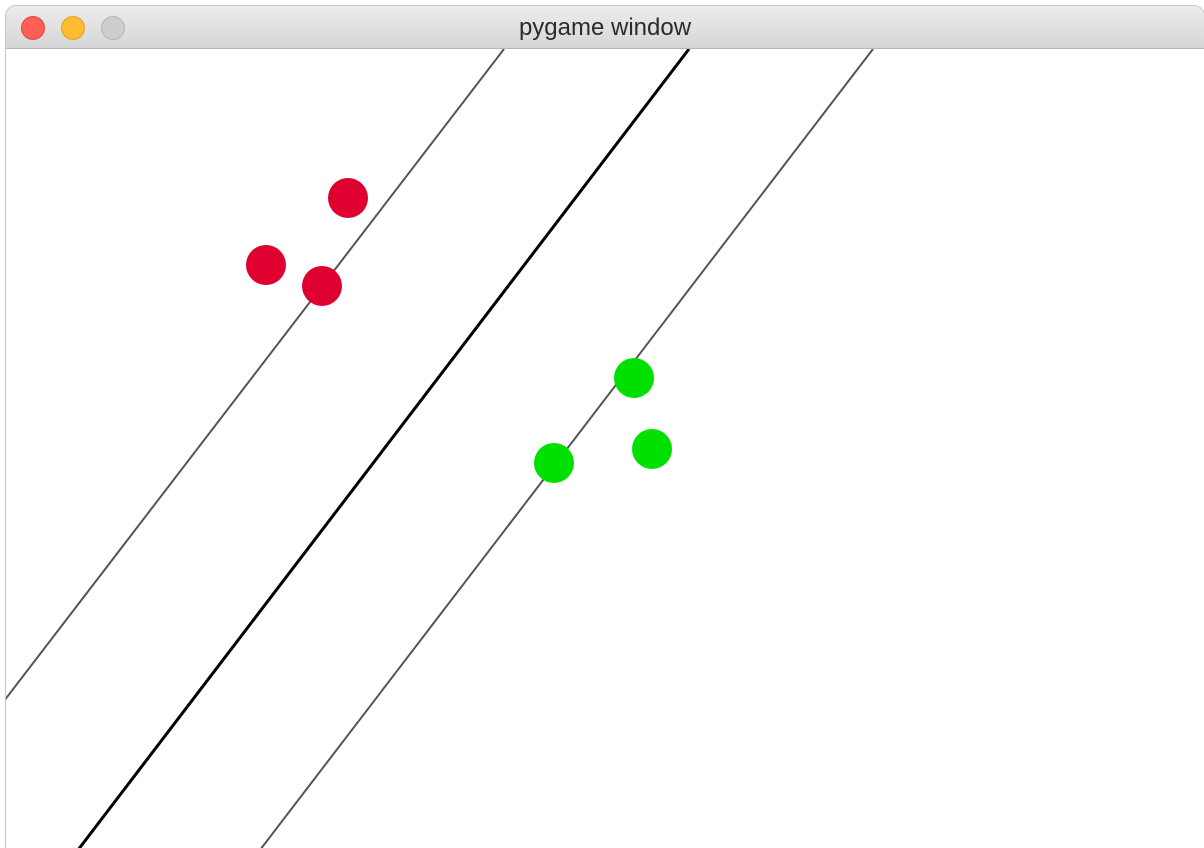 Image resolution: width=1204 pixels, height=848 pixels. Describe the element at coordinates (33, 28) in the screenshot. I see `close-button` at that location.